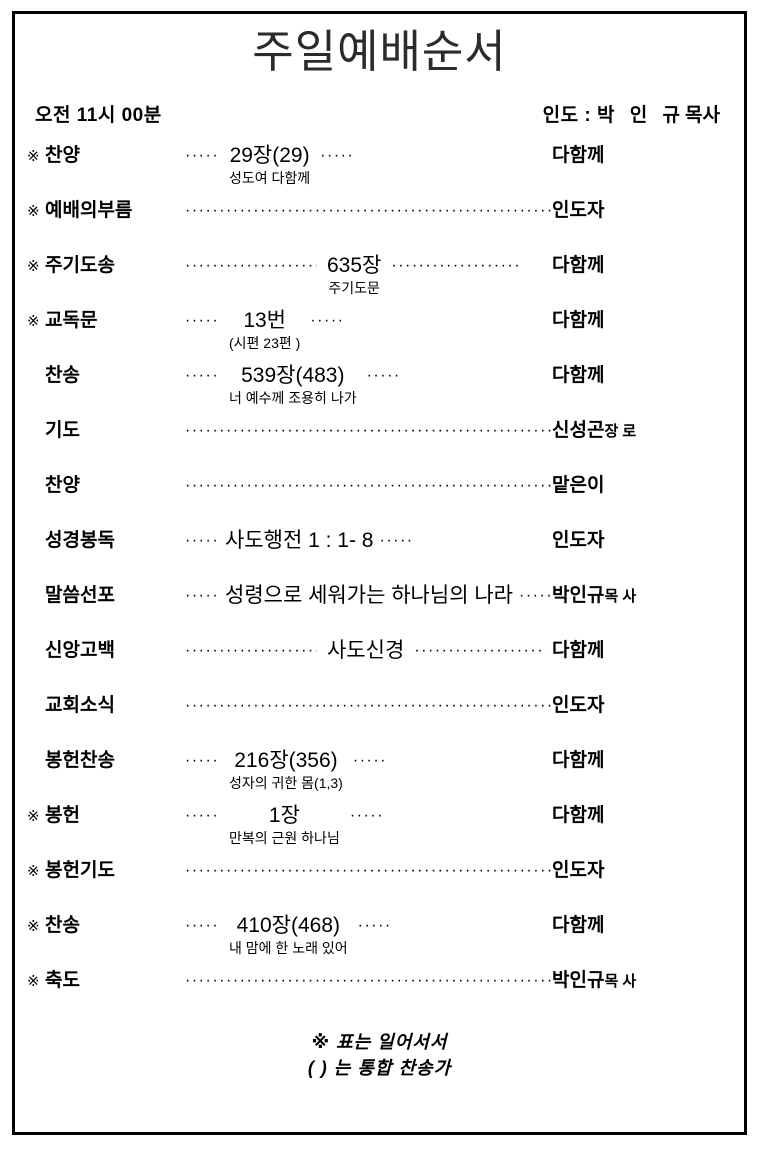  Describe the element at coordinates (377, 333) in the screenshot. I see `order-row: ※ 교독문 ····· 13번 (시편 23편 ) ····· 다함께` at that location.